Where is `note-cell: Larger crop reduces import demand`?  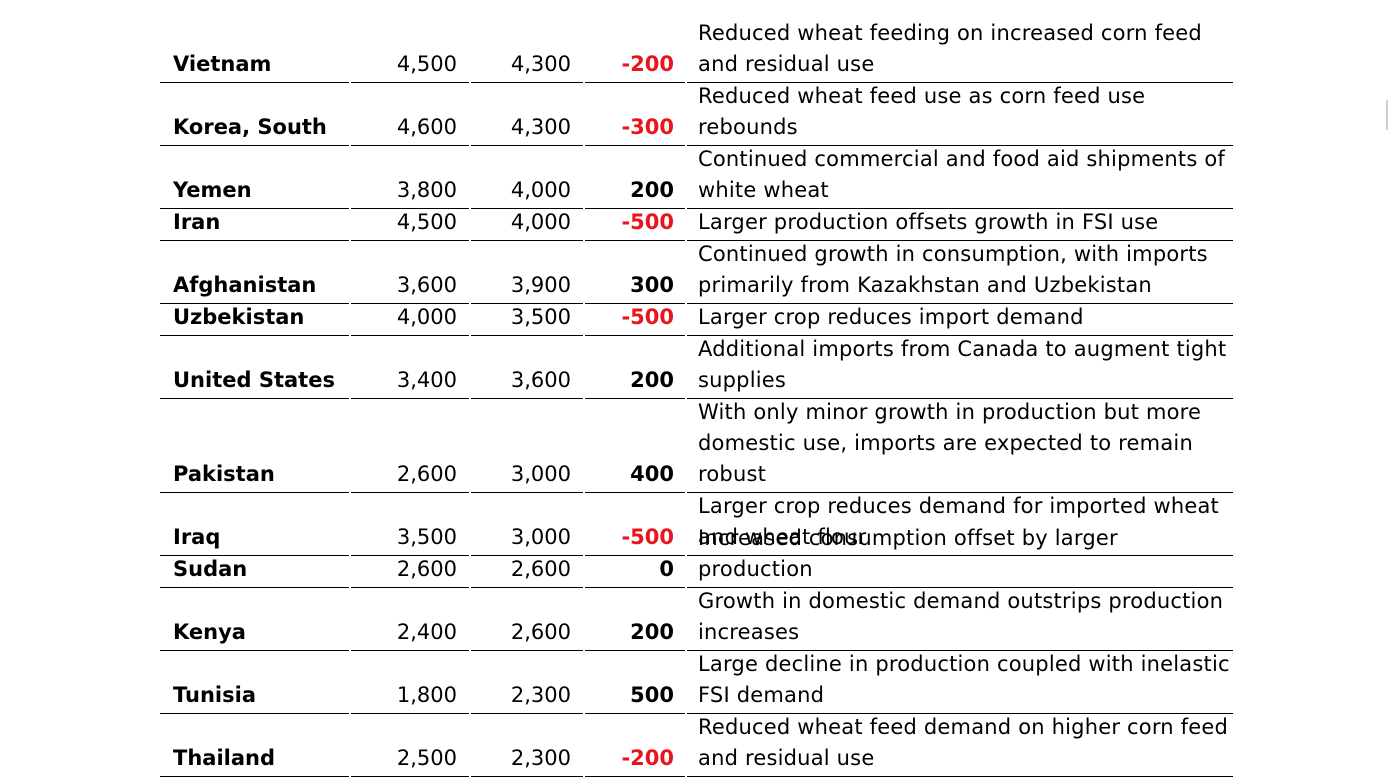
note-cell: Larger crop reduces import demand is located at coordinates (891, 317).